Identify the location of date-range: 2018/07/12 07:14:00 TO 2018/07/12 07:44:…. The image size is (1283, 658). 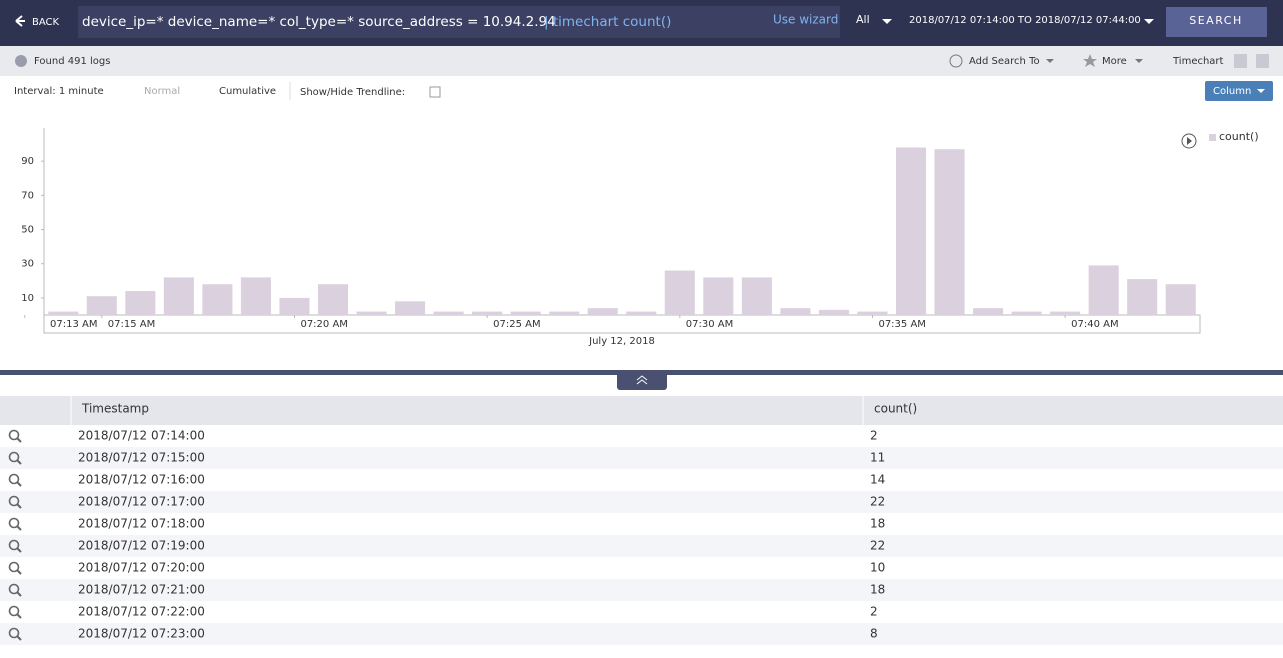
(1025, 20).